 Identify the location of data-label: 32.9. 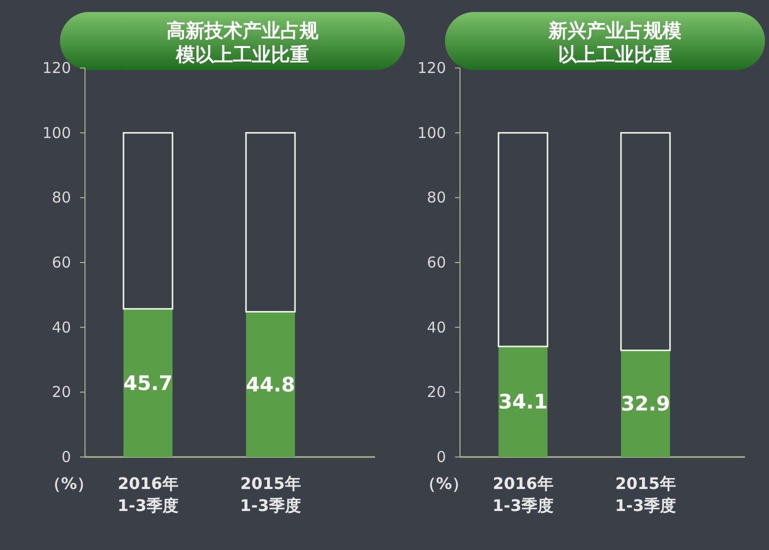
(645, 404).